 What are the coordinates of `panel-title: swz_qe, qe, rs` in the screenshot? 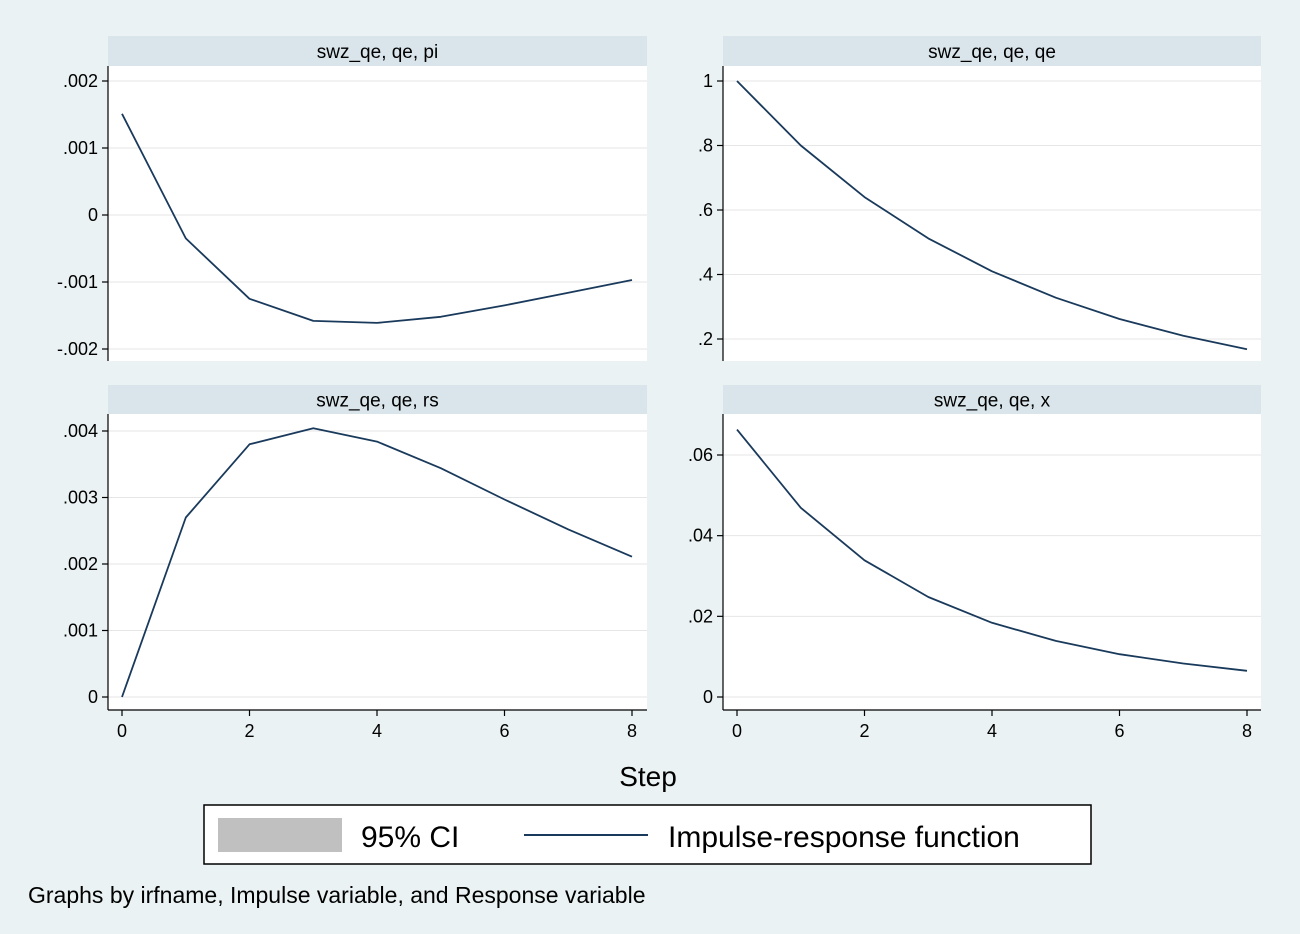 It's located at (377, 401).